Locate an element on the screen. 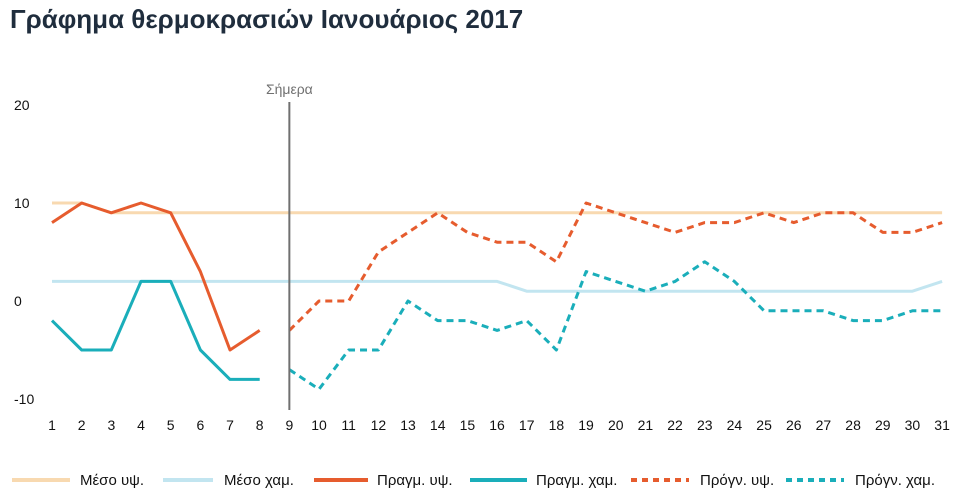  legend-label-6: Πρόγν. χαμ. is located at coordinates (895, 480).